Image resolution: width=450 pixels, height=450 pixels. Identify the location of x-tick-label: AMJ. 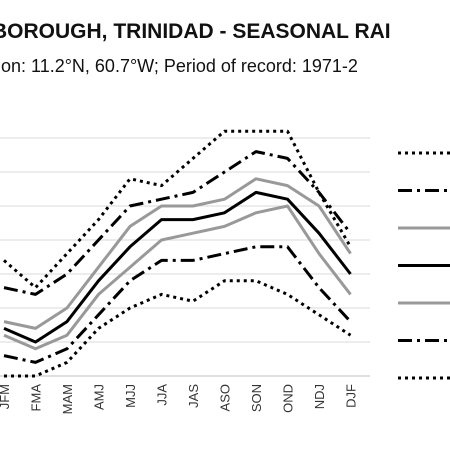
(99, 397).